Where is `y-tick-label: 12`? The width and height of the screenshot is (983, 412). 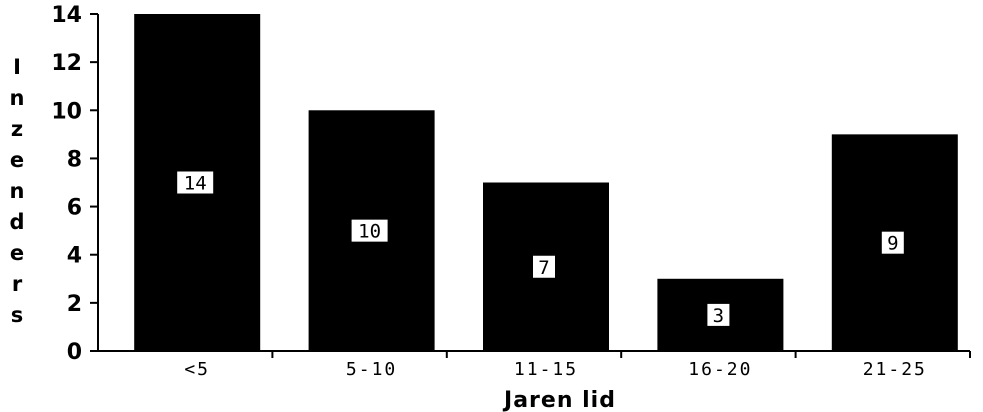 y-tick-label: 12 is located at coordinates (66, 63).